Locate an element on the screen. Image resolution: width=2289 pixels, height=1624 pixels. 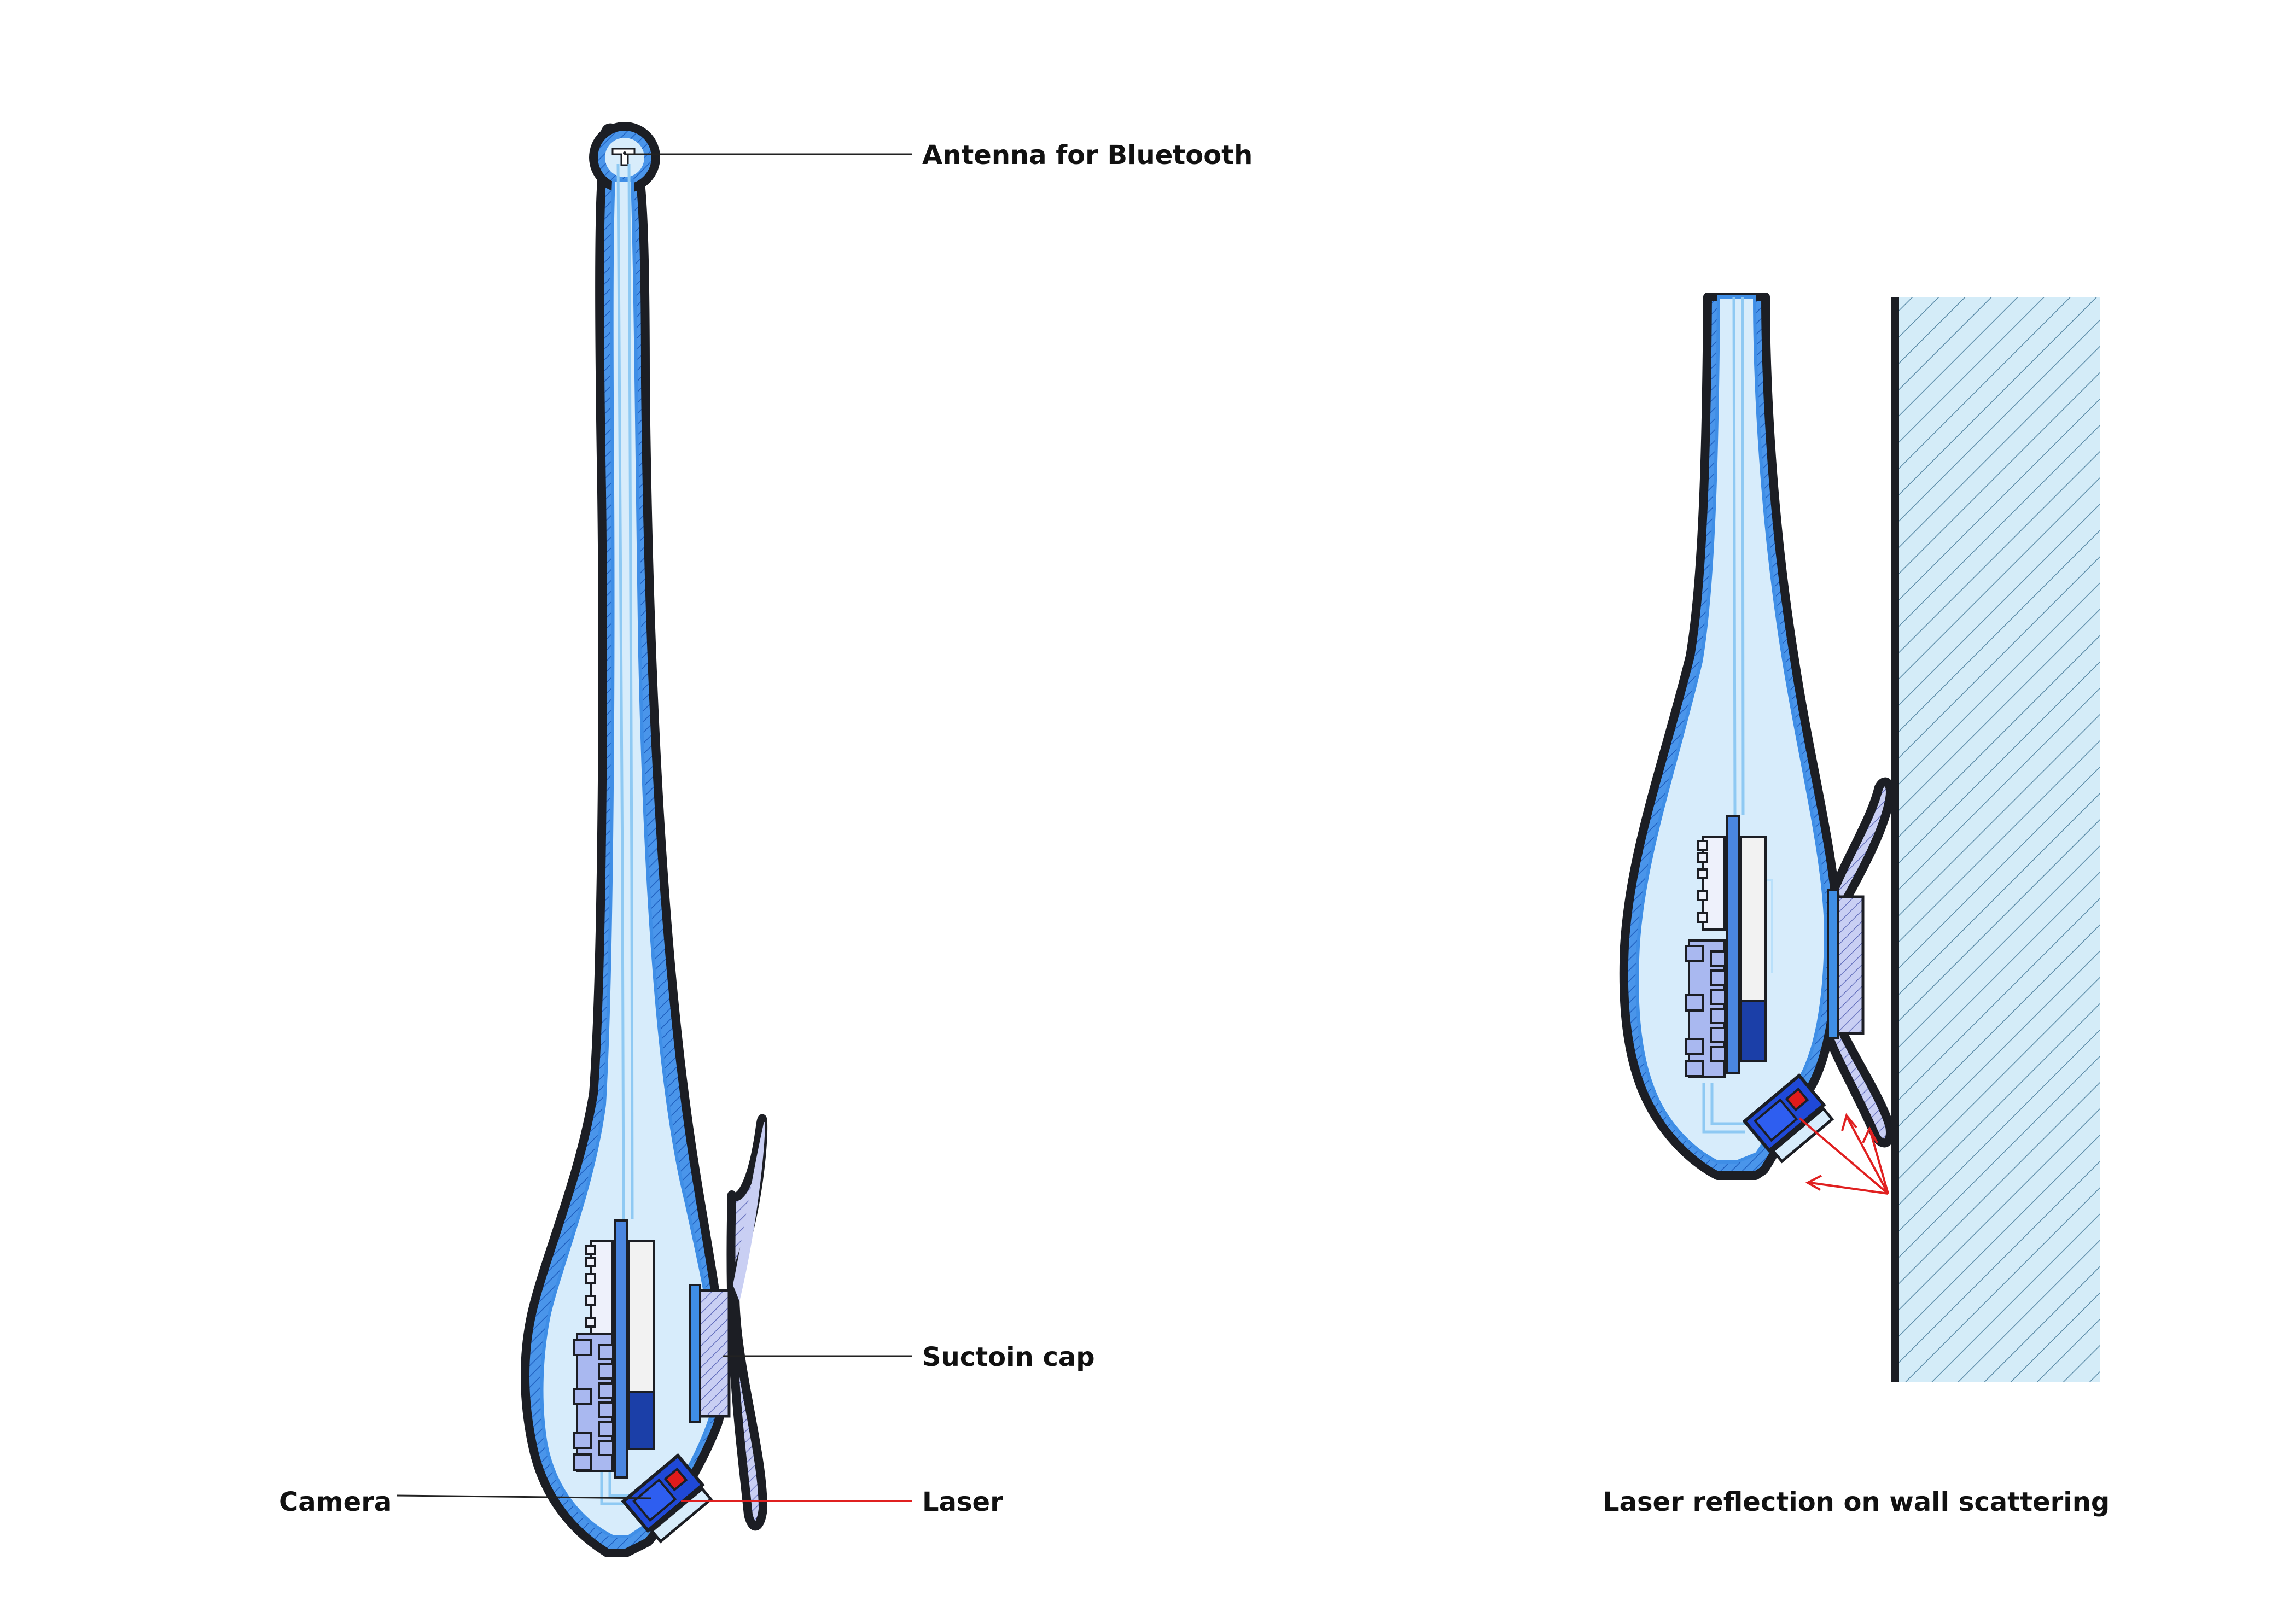
wall is located at coordinates (1996, 839).